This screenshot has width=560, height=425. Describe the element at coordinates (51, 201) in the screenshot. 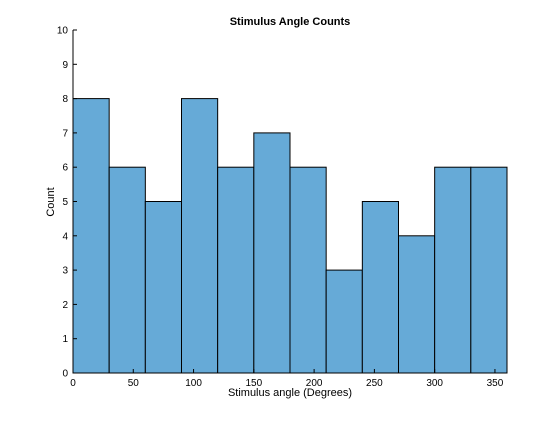

I see `y-axis-label: Count` at that location.